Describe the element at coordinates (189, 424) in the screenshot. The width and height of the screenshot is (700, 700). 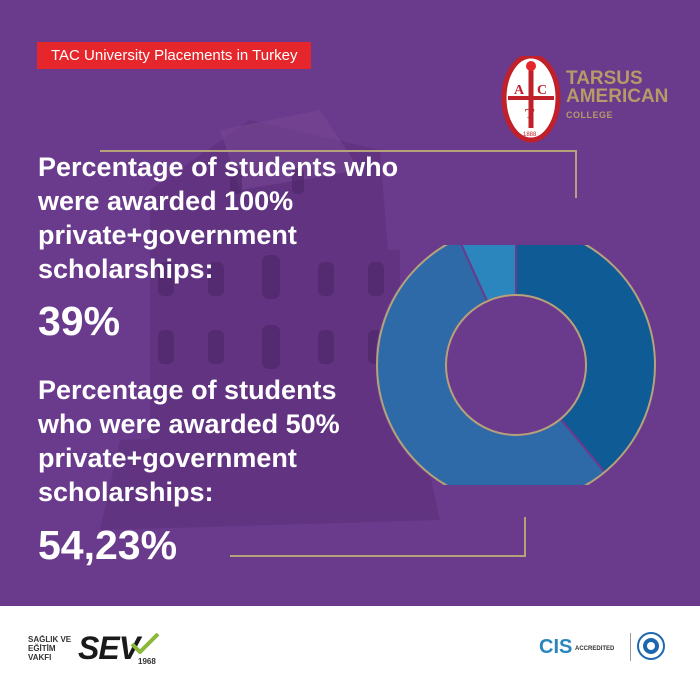
I see `stat-label-line: who were awarded 50%` at that location.